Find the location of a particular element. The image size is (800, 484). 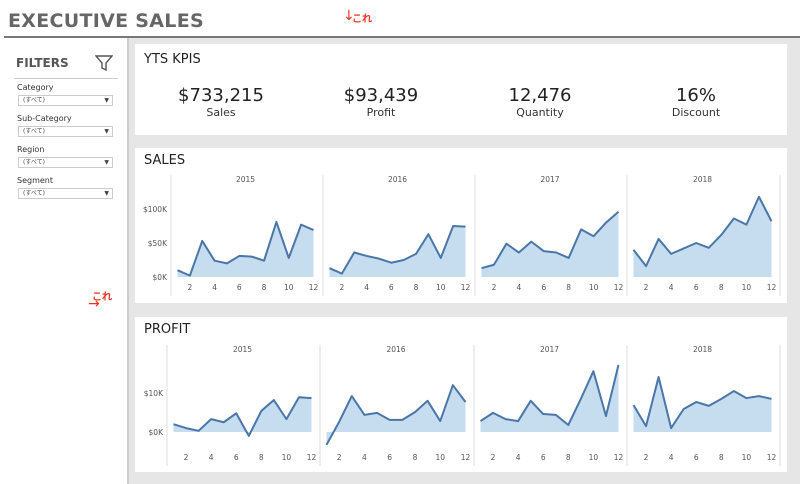

sales-card-title: SALES is located at coordinates (165, 160).